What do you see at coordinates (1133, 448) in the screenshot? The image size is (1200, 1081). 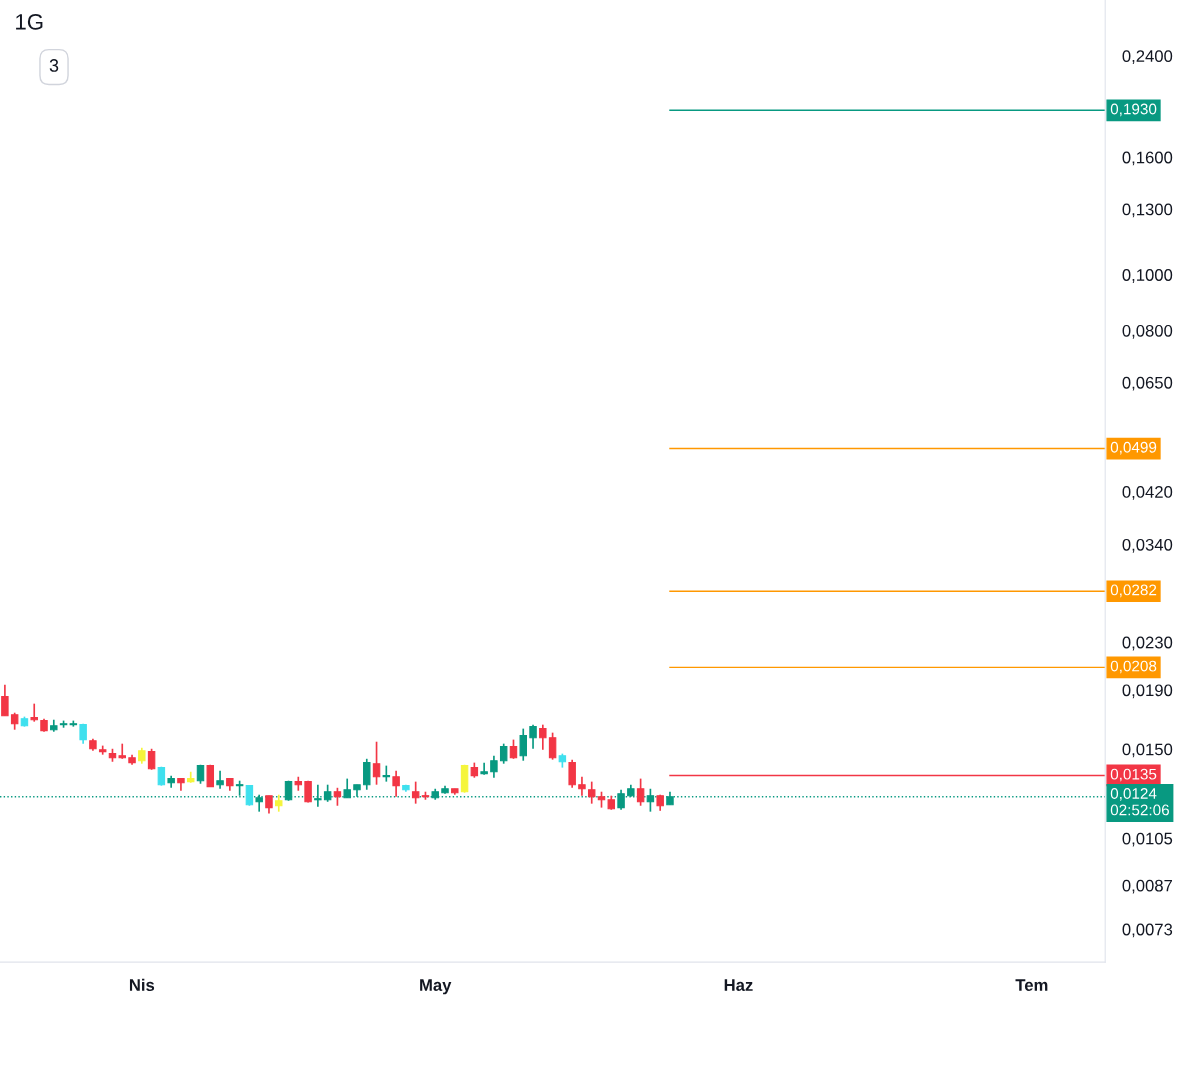 I see `ref-line-label: 0,0499` at bounding box center [1133, 448].